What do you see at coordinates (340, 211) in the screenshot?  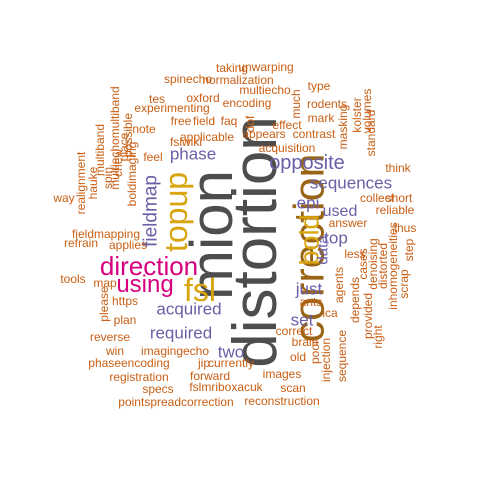 I see `word-used: used` at bounding box center [340, 211].